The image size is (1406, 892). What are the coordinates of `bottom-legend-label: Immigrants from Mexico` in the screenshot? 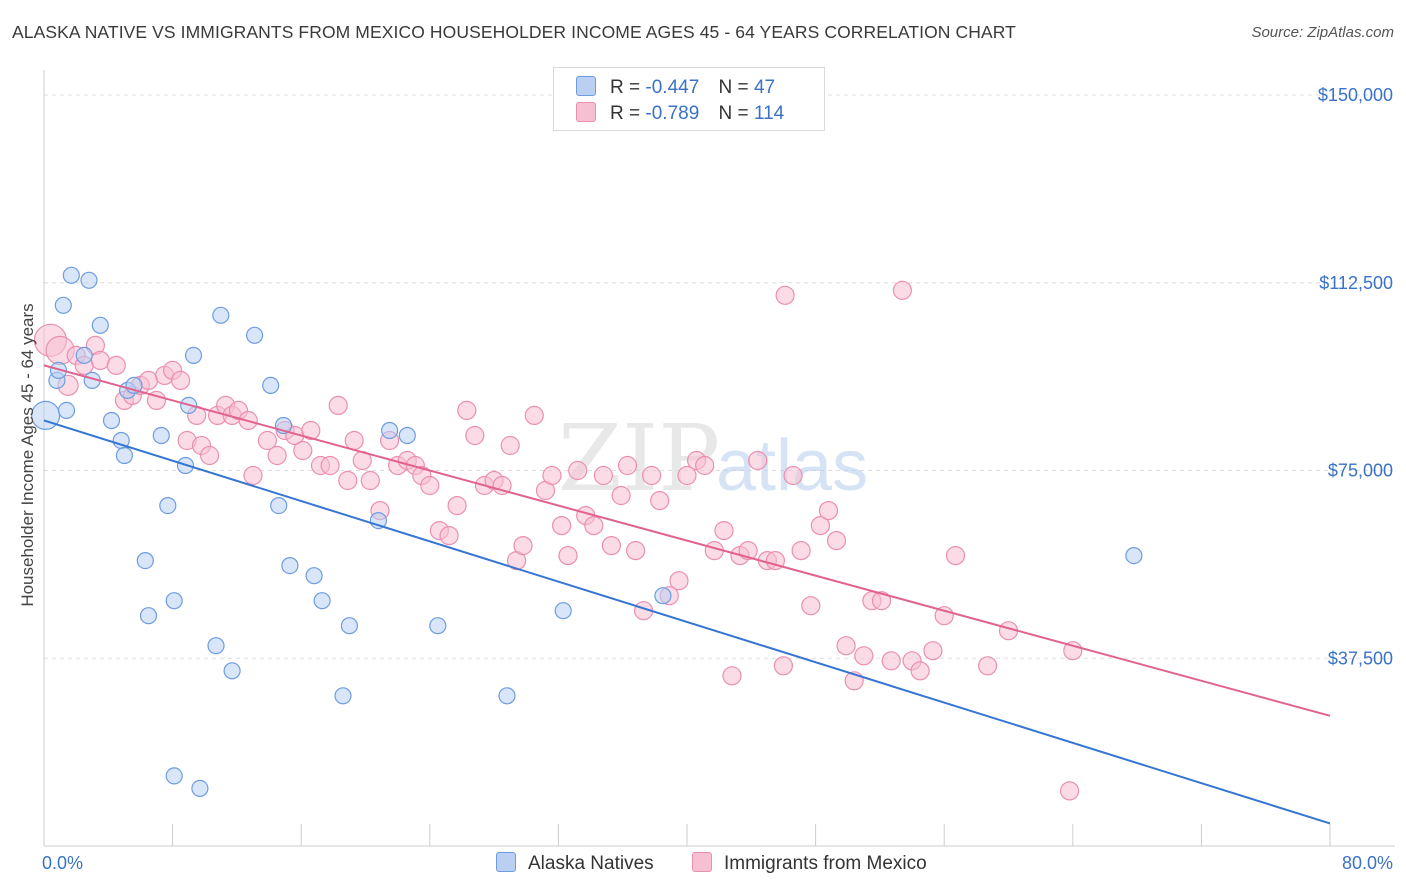 It's located at (825, 863).